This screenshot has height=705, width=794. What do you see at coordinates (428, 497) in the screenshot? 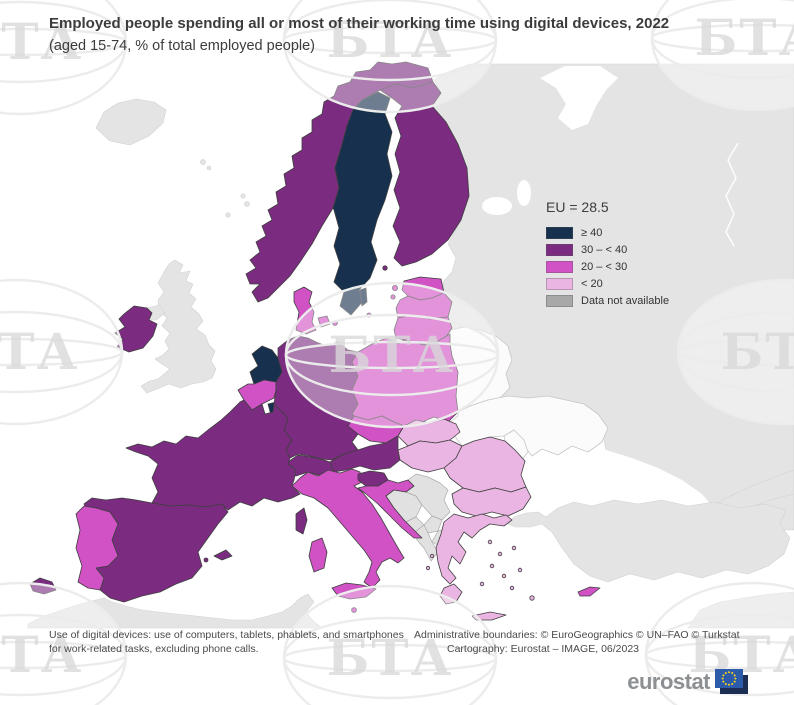
I see `country-serbia` at bounding box center [428, 497].